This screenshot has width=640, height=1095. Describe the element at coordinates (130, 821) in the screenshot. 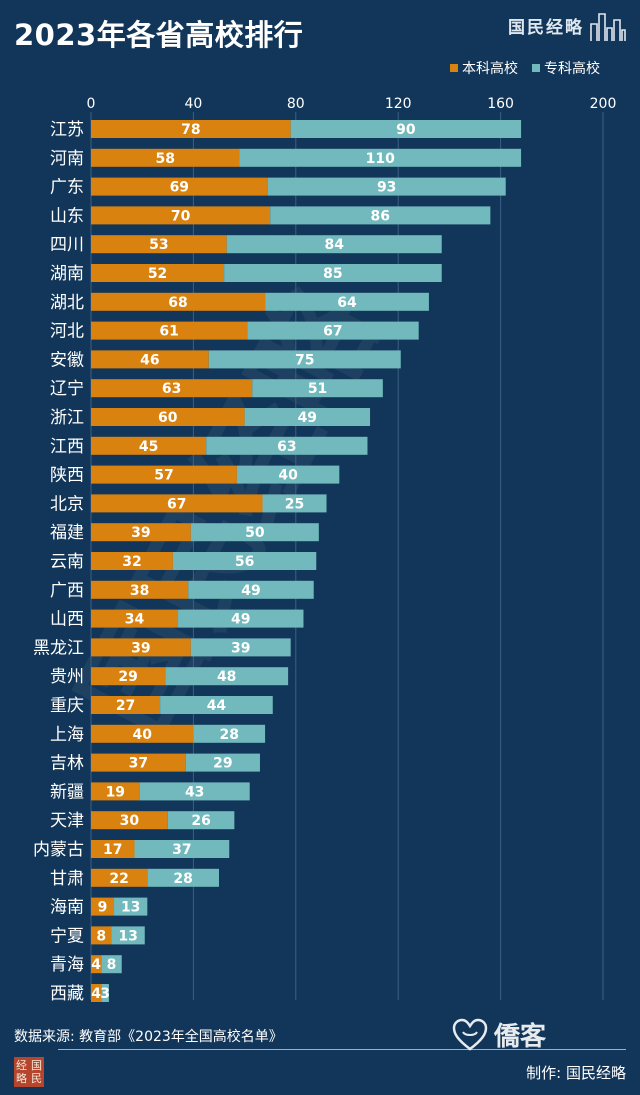

I see `value-label-undergraduate: 30` at that location.